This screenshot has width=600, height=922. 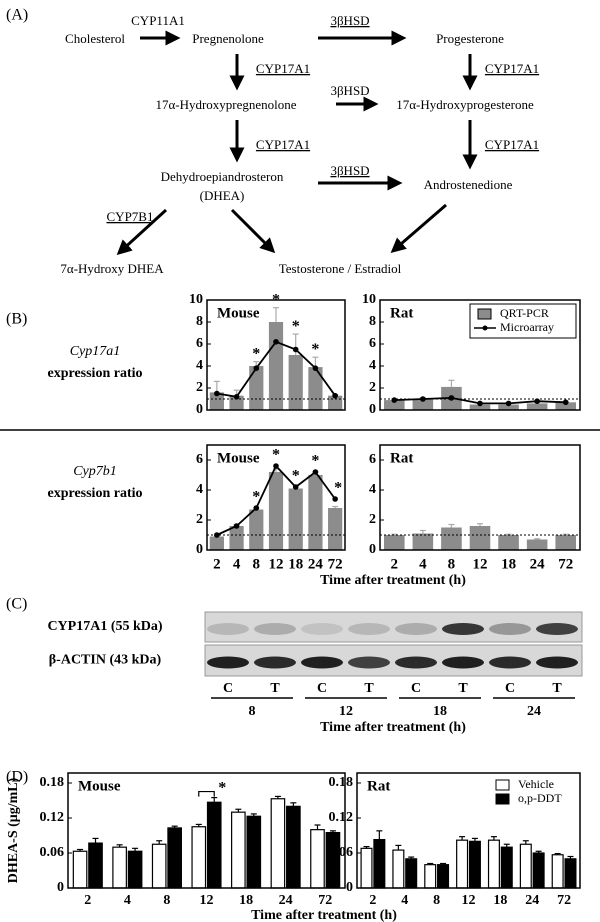 I want to click on panel-label: (D), so click(x=17, y=777).